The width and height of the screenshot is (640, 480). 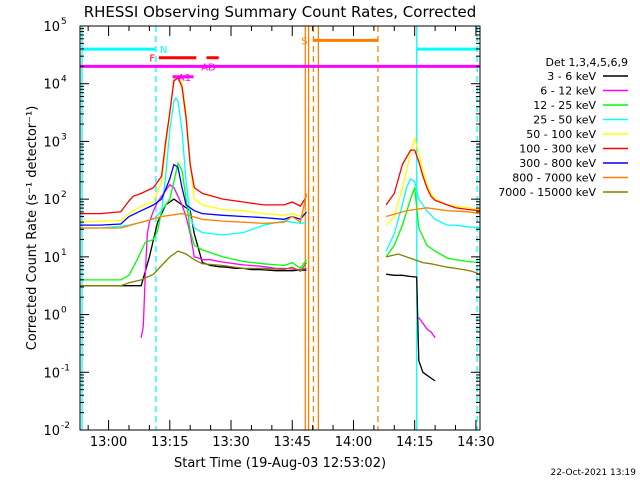 What do you see at coordinates (64, 195) in the screenshot?
I see `y-tick-exponent-4: 2` at bounding box center [64, 195].